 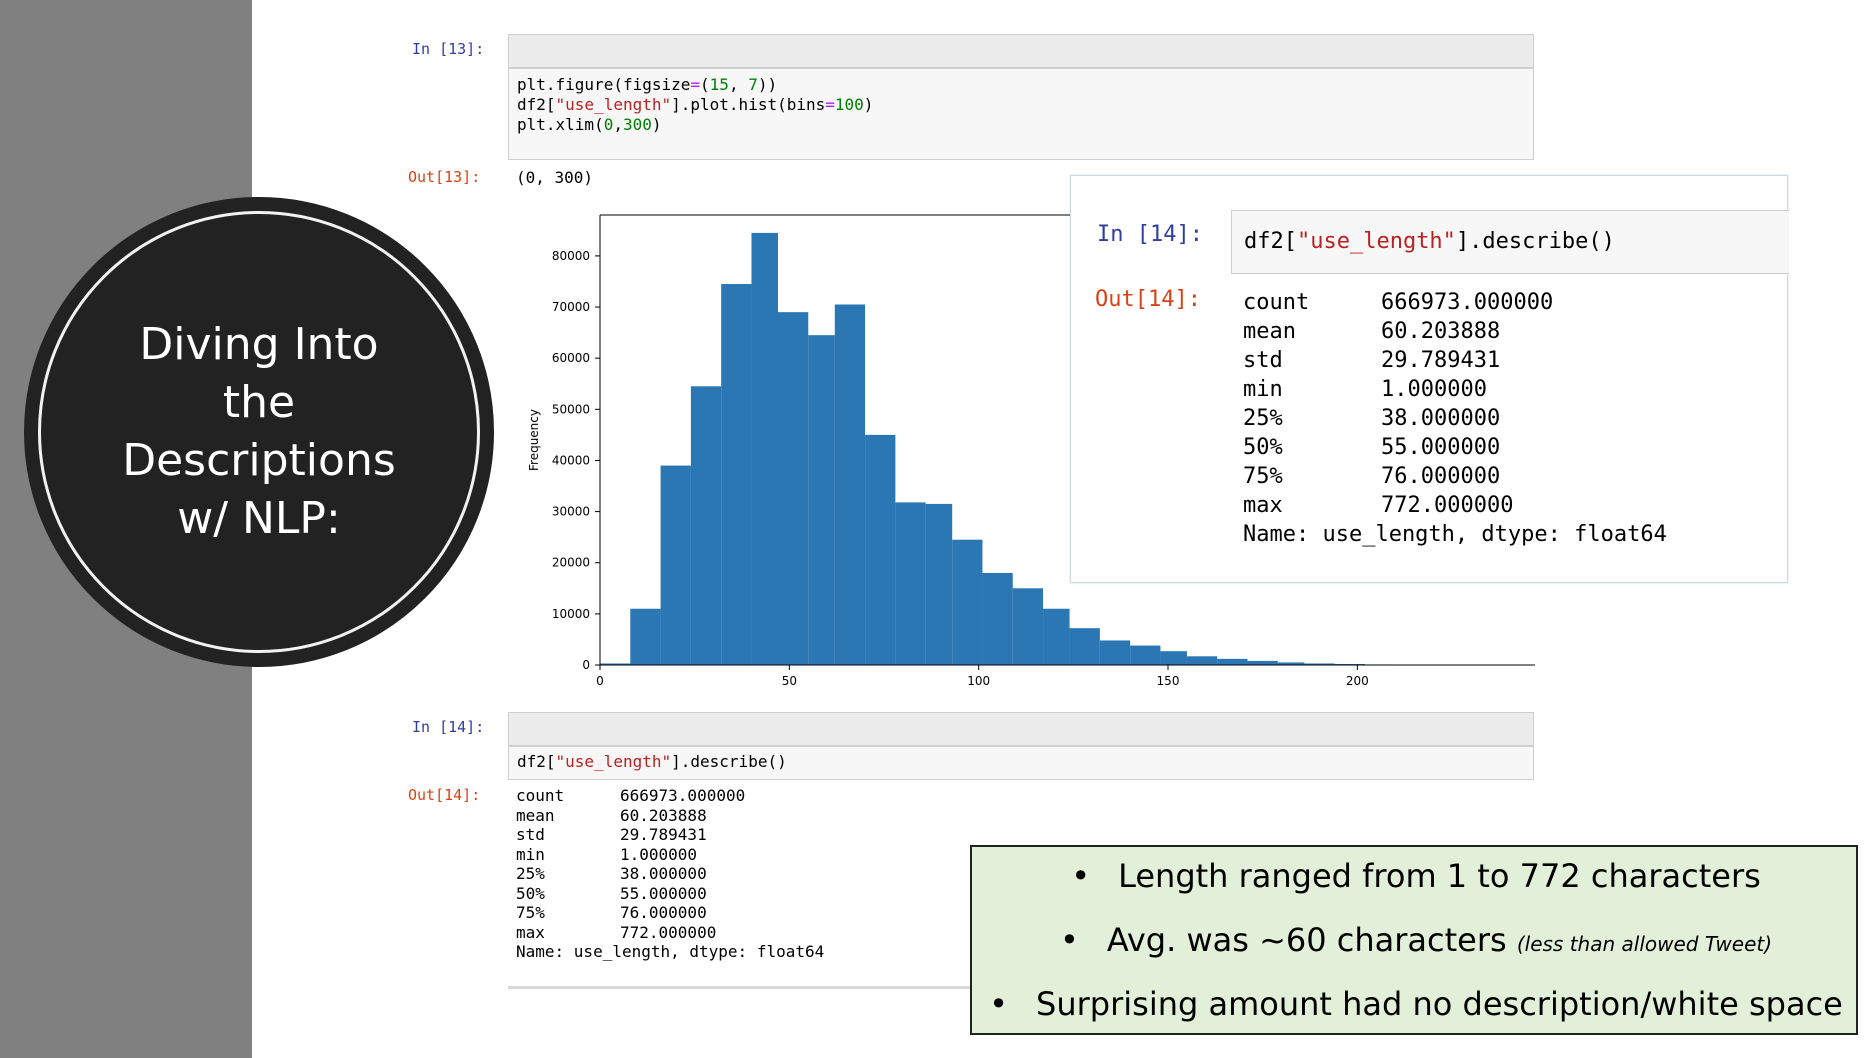 I want to click on cell14-code-editor: df2["use_length"].describe(), so click(x=1021, y=763).